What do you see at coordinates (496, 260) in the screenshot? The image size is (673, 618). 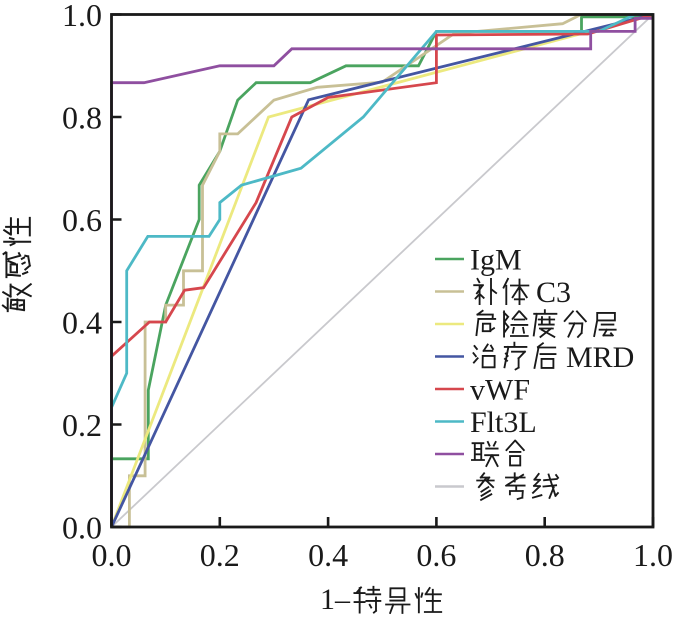 I see `svg-text: IgM` at bounding box center [496, 260].